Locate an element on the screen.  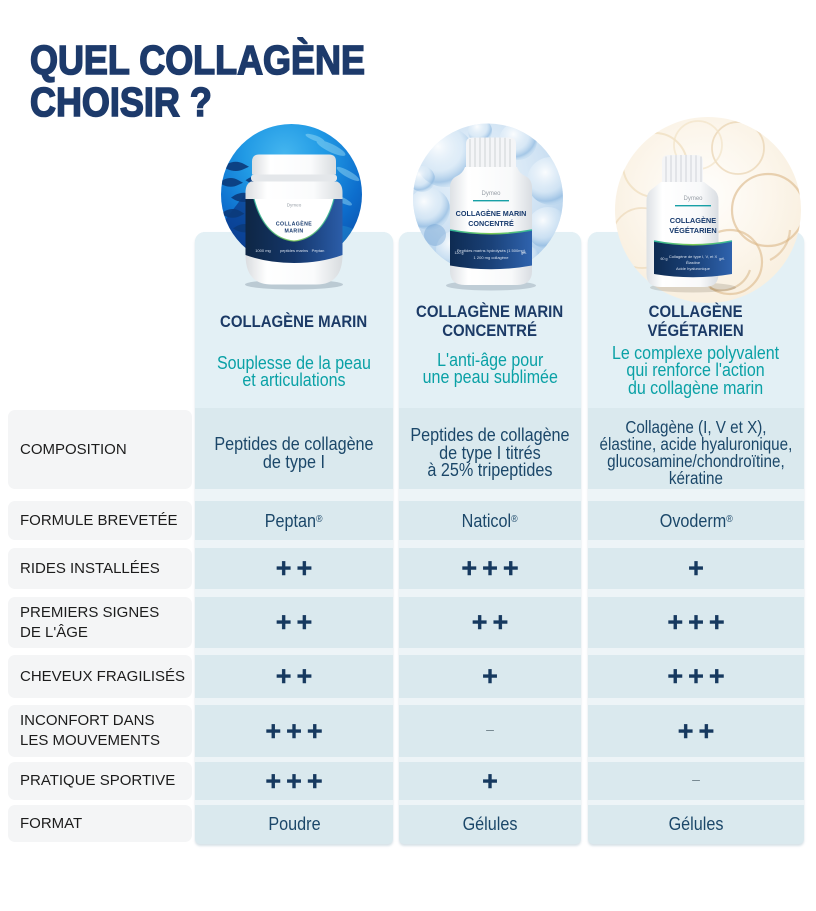
svg-text: Peptan is located at coordinates (318, 250).